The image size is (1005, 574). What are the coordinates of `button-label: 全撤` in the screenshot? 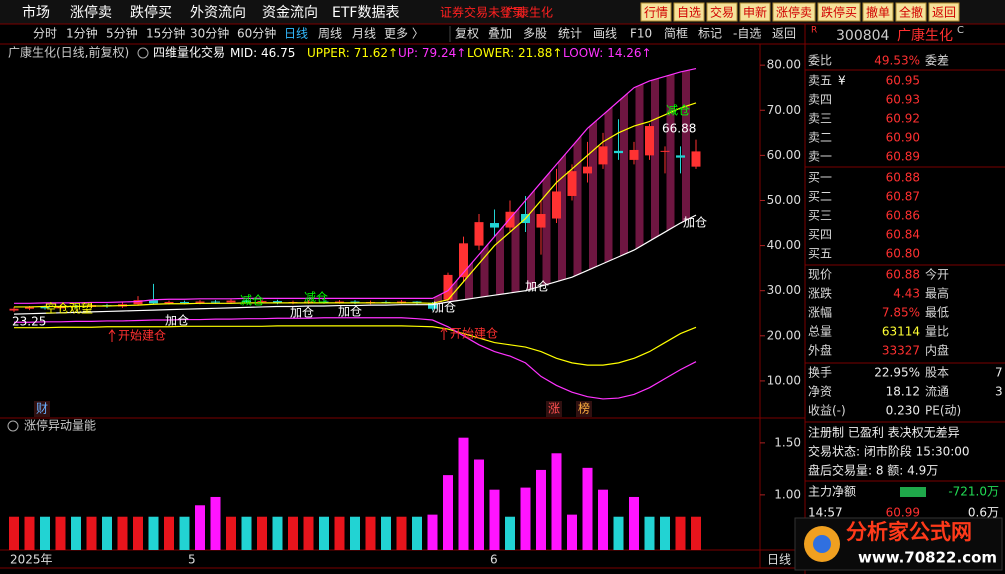 It's located at (911, 12).